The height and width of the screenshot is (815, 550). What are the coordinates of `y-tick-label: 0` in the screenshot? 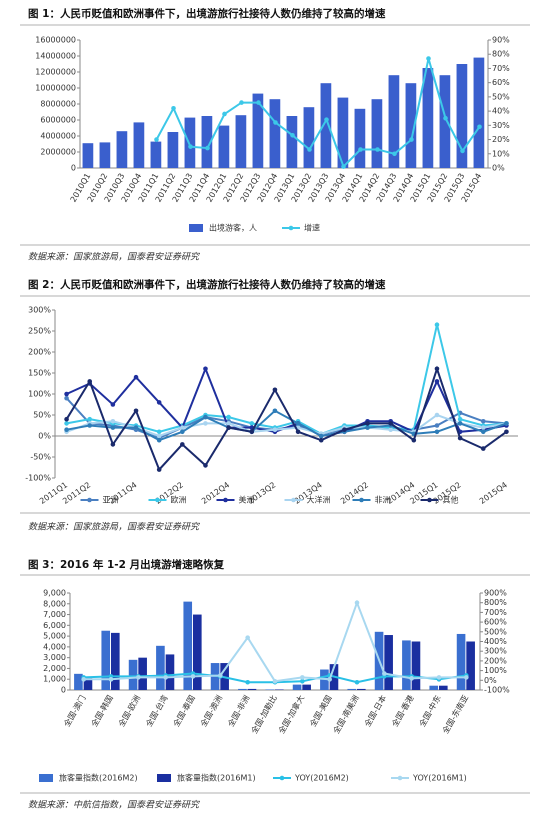 It's located at (63, 690).